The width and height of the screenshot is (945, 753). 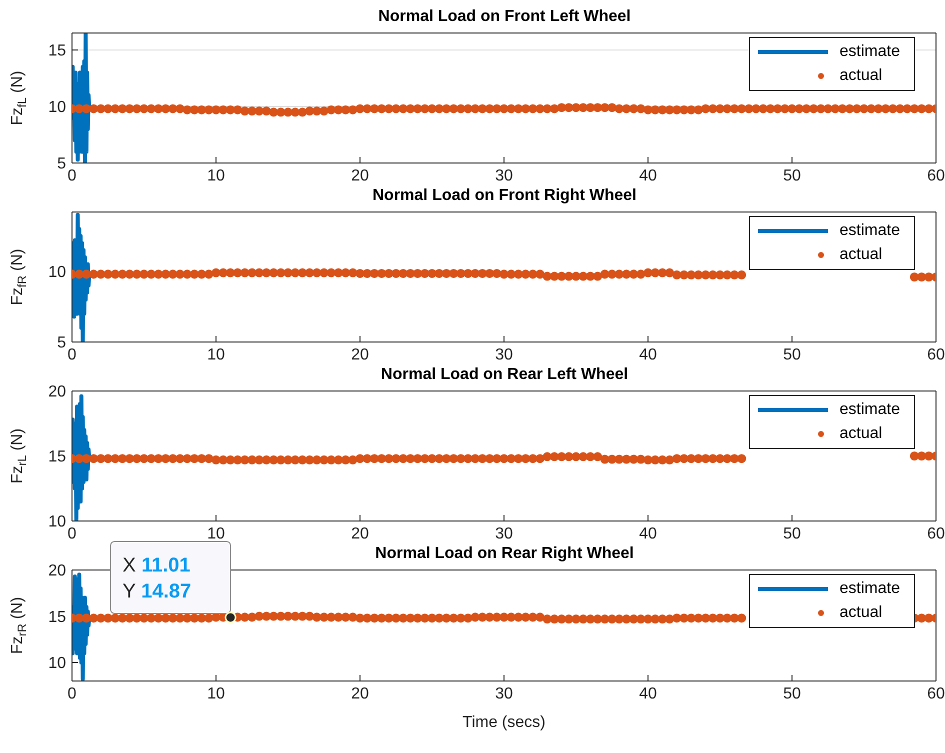 I want to click on chart-title: Normal Load on Rear Left Wheel, so click(x=505, y=375).